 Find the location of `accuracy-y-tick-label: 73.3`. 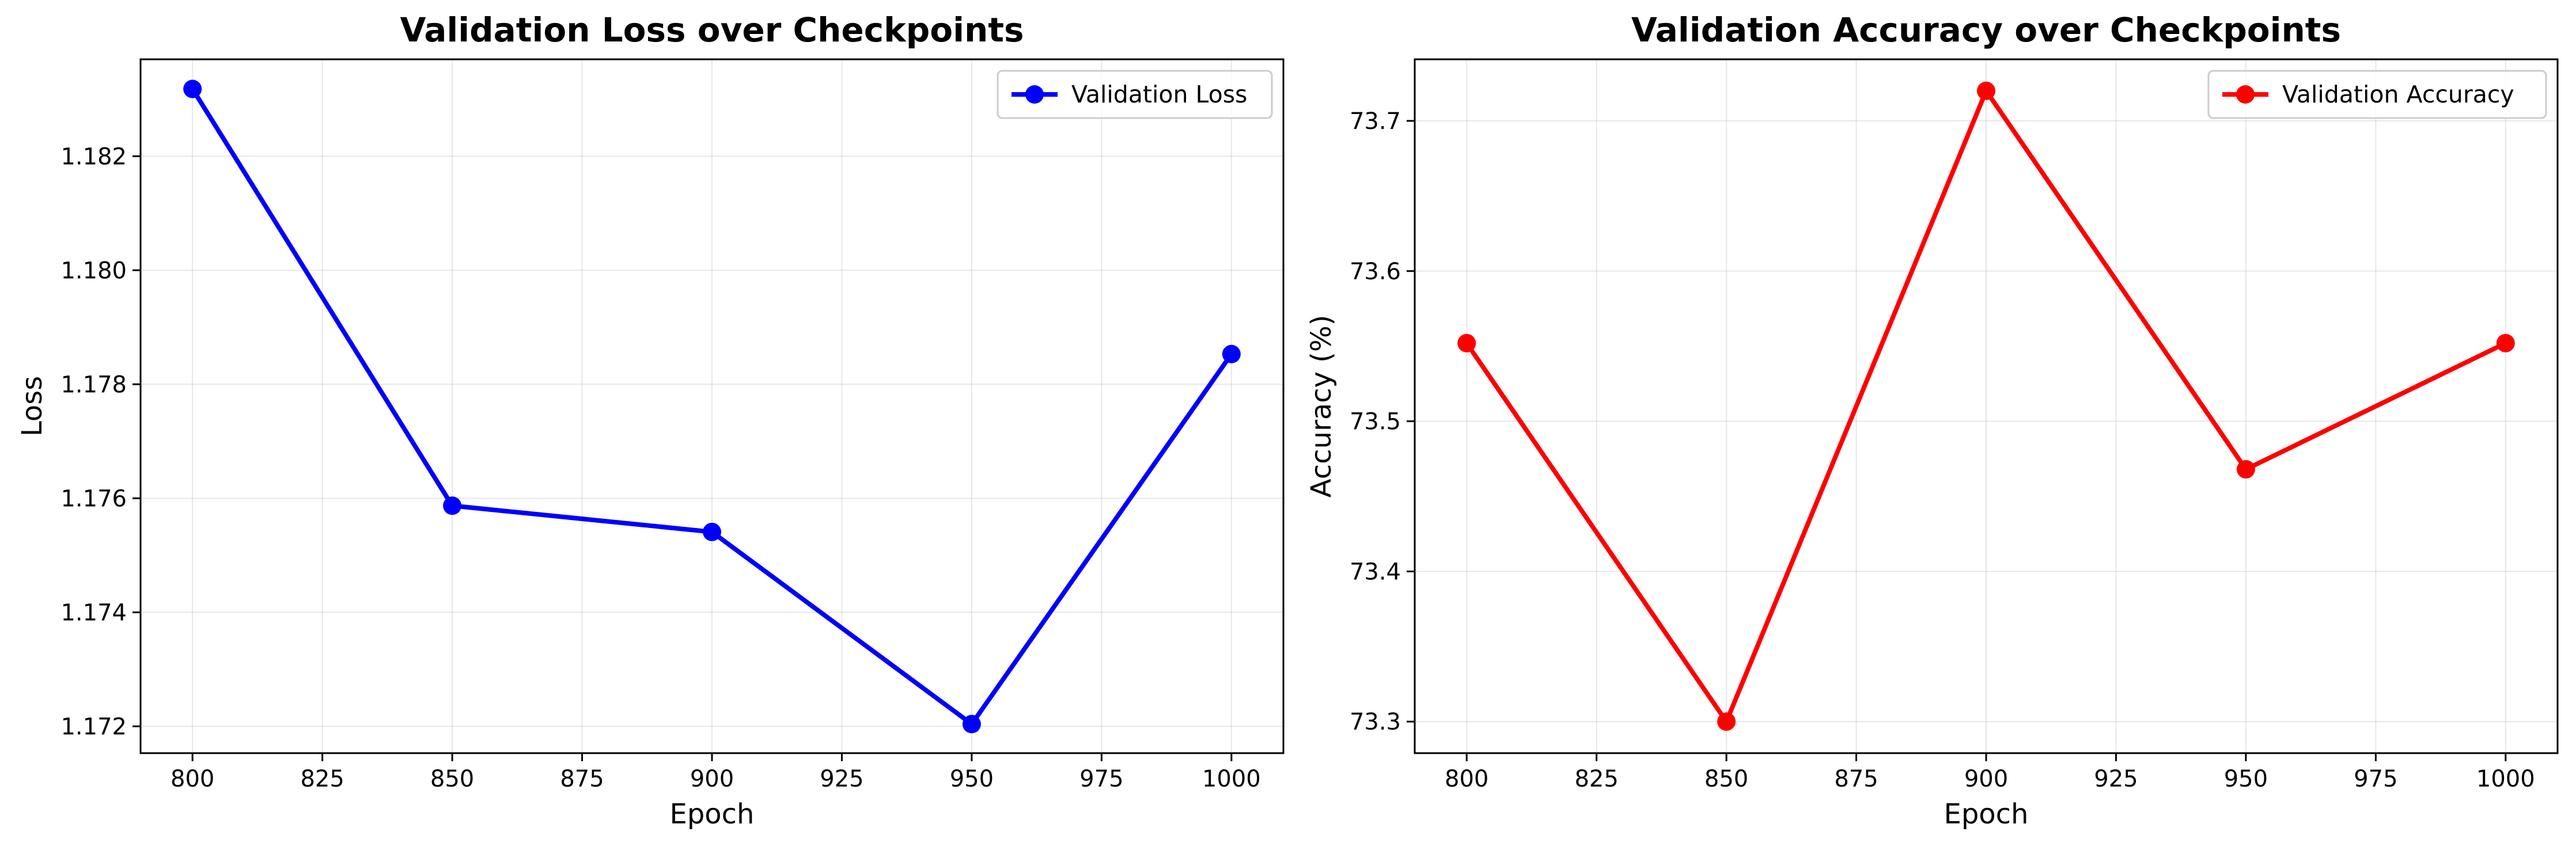

accuracy-y-tick-label: 73.3 is located at coordinates (1375, 722).